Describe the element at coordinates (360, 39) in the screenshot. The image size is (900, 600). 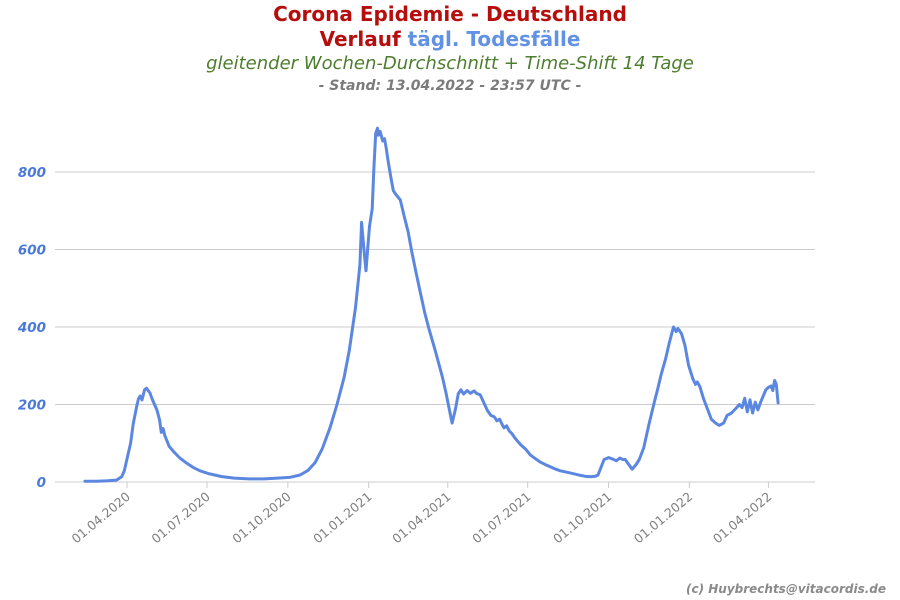
I see `title-verlauf: Verlauf` at that location.